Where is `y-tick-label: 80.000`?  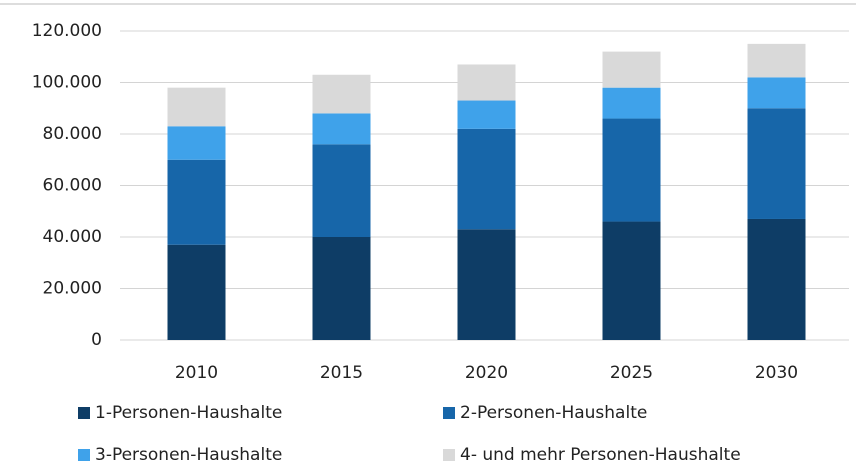 y-tick-label: 80.000 is located at coordinates (72, 134).